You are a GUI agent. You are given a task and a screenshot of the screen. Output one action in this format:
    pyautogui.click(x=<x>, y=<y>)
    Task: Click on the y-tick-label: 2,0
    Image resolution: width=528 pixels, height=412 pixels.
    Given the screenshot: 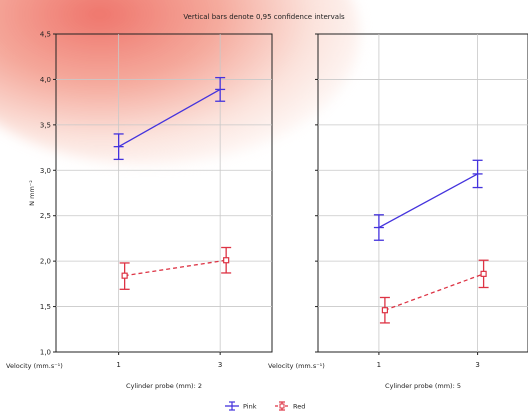 What is the action you would take?
    pyautogui.click(x=45, y=262)
    